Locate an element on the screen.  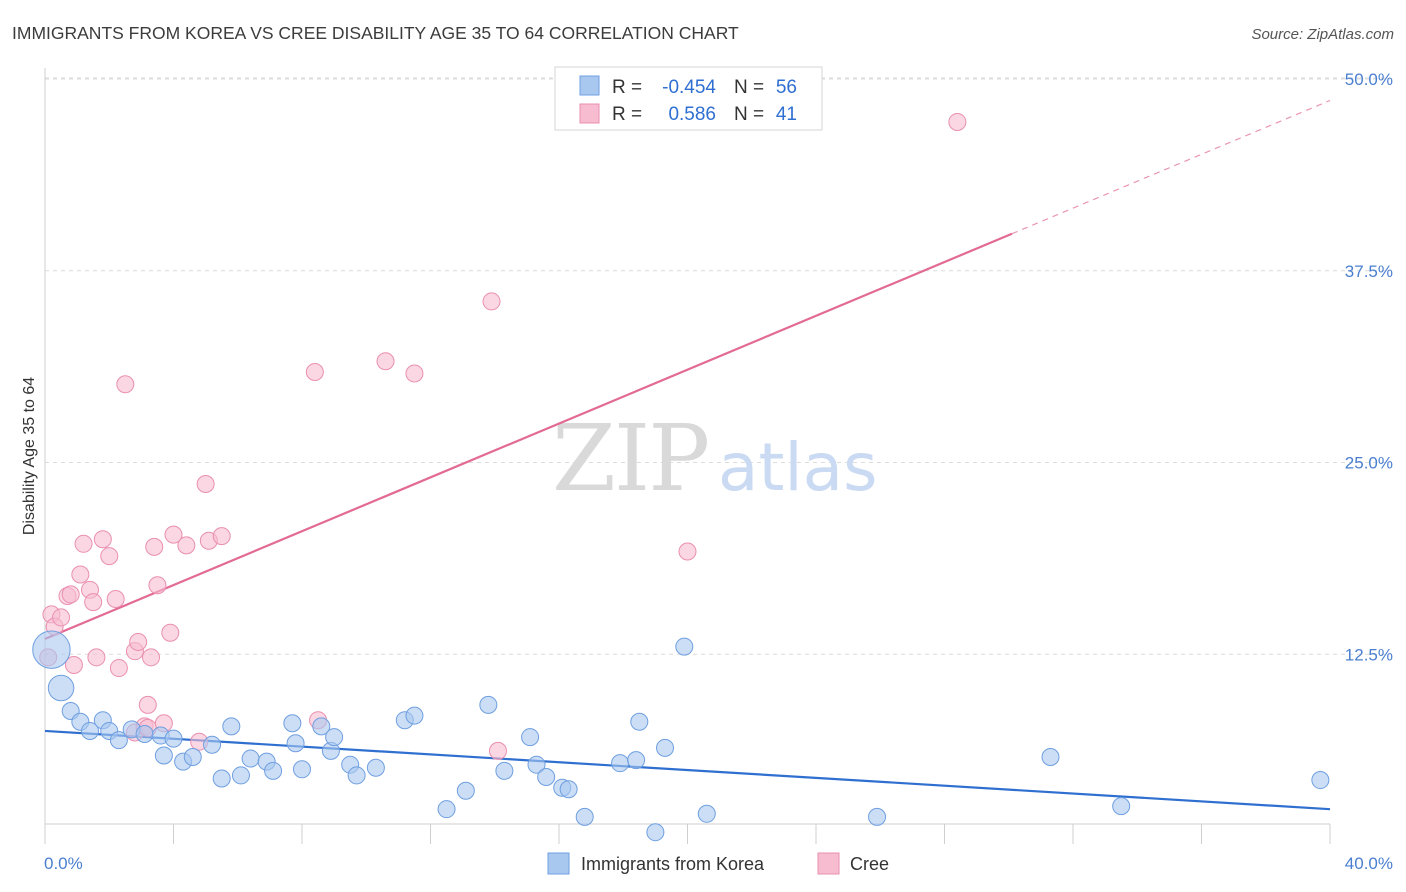
y-tick-label-2: 37.5% is located at coordinates (1369, 271).